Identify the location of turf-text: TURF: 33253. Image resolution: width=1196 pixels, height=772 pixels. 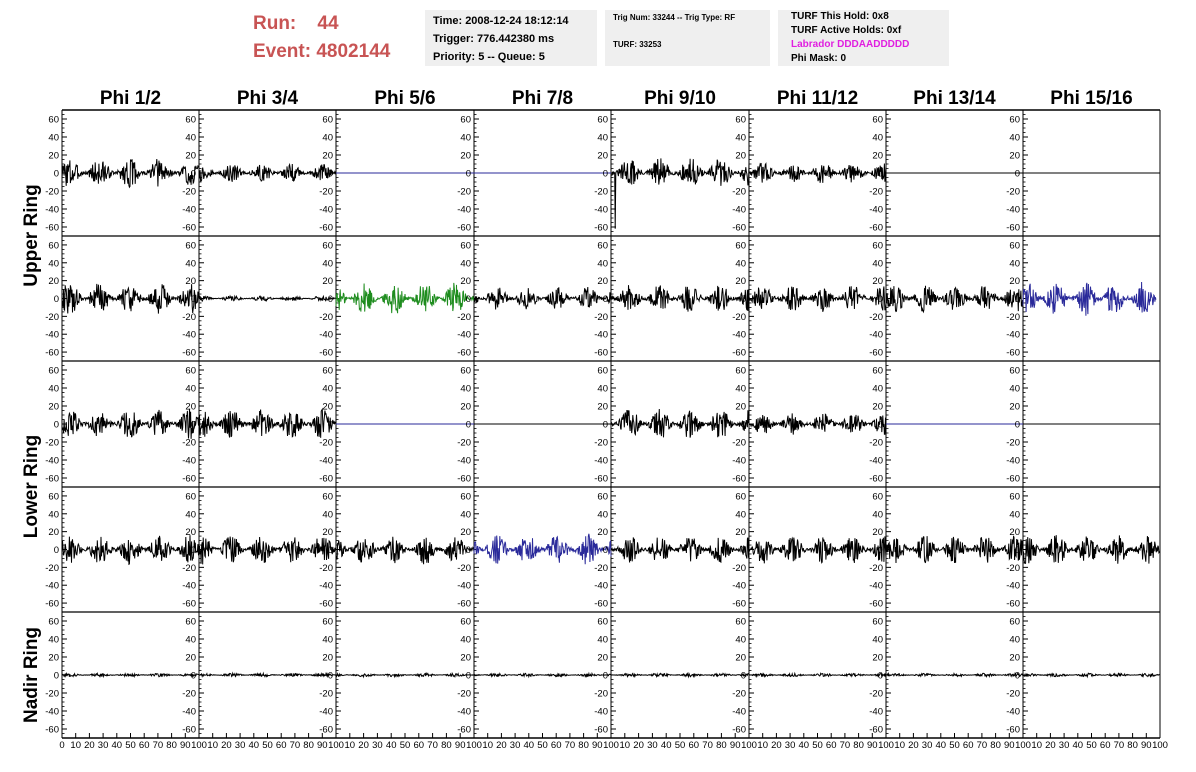
(637, 44).